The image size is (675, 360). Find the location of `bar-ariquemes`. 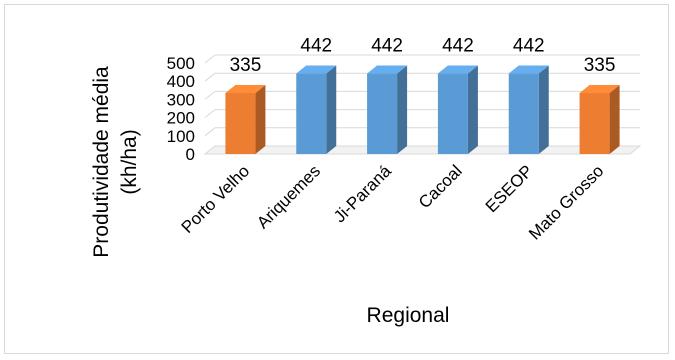

bar-ariquemes is located at coordinates (316, 109).